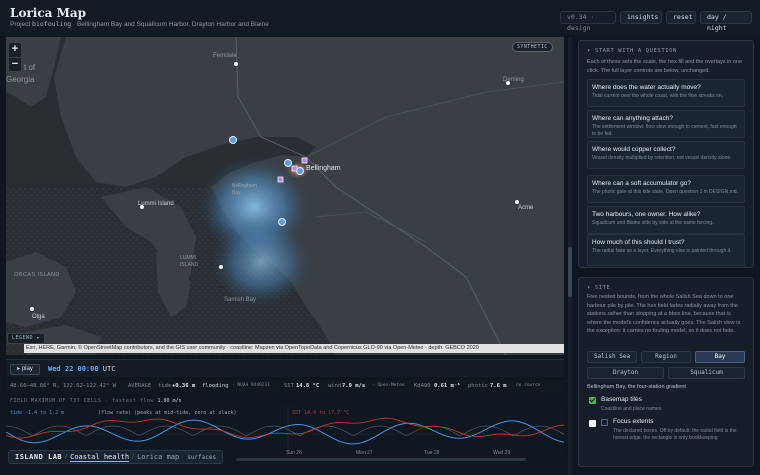  What do you see at coordinates (215, 386) in the screenshot?
I see `tide-state: flooding` at bounding box center [215, 386].